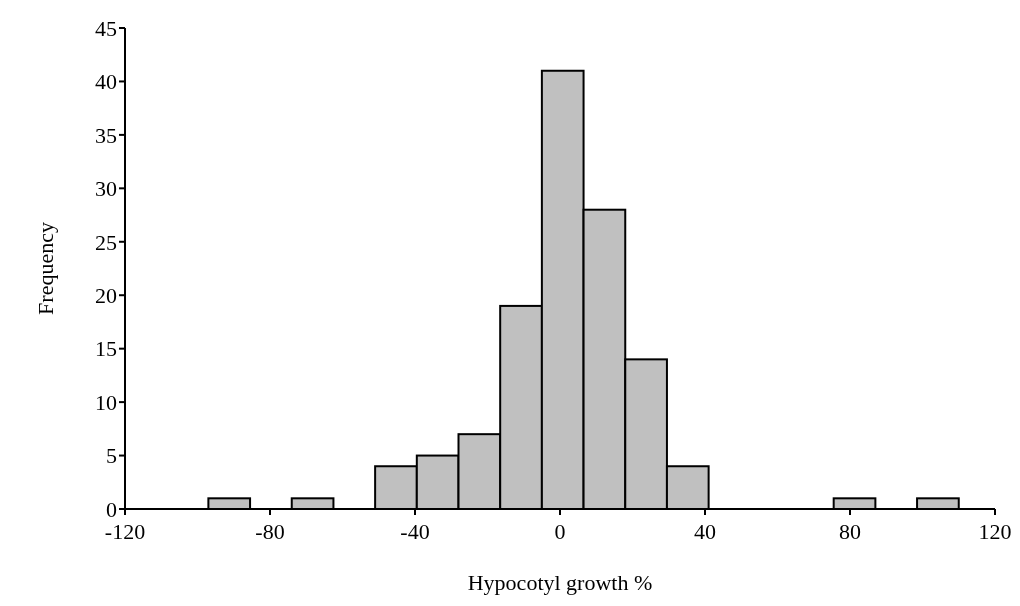  What do you see at coordinates (705, 531) in the screenshot?
I see `x-tick-label: 40` at bounding box center [705, 531].